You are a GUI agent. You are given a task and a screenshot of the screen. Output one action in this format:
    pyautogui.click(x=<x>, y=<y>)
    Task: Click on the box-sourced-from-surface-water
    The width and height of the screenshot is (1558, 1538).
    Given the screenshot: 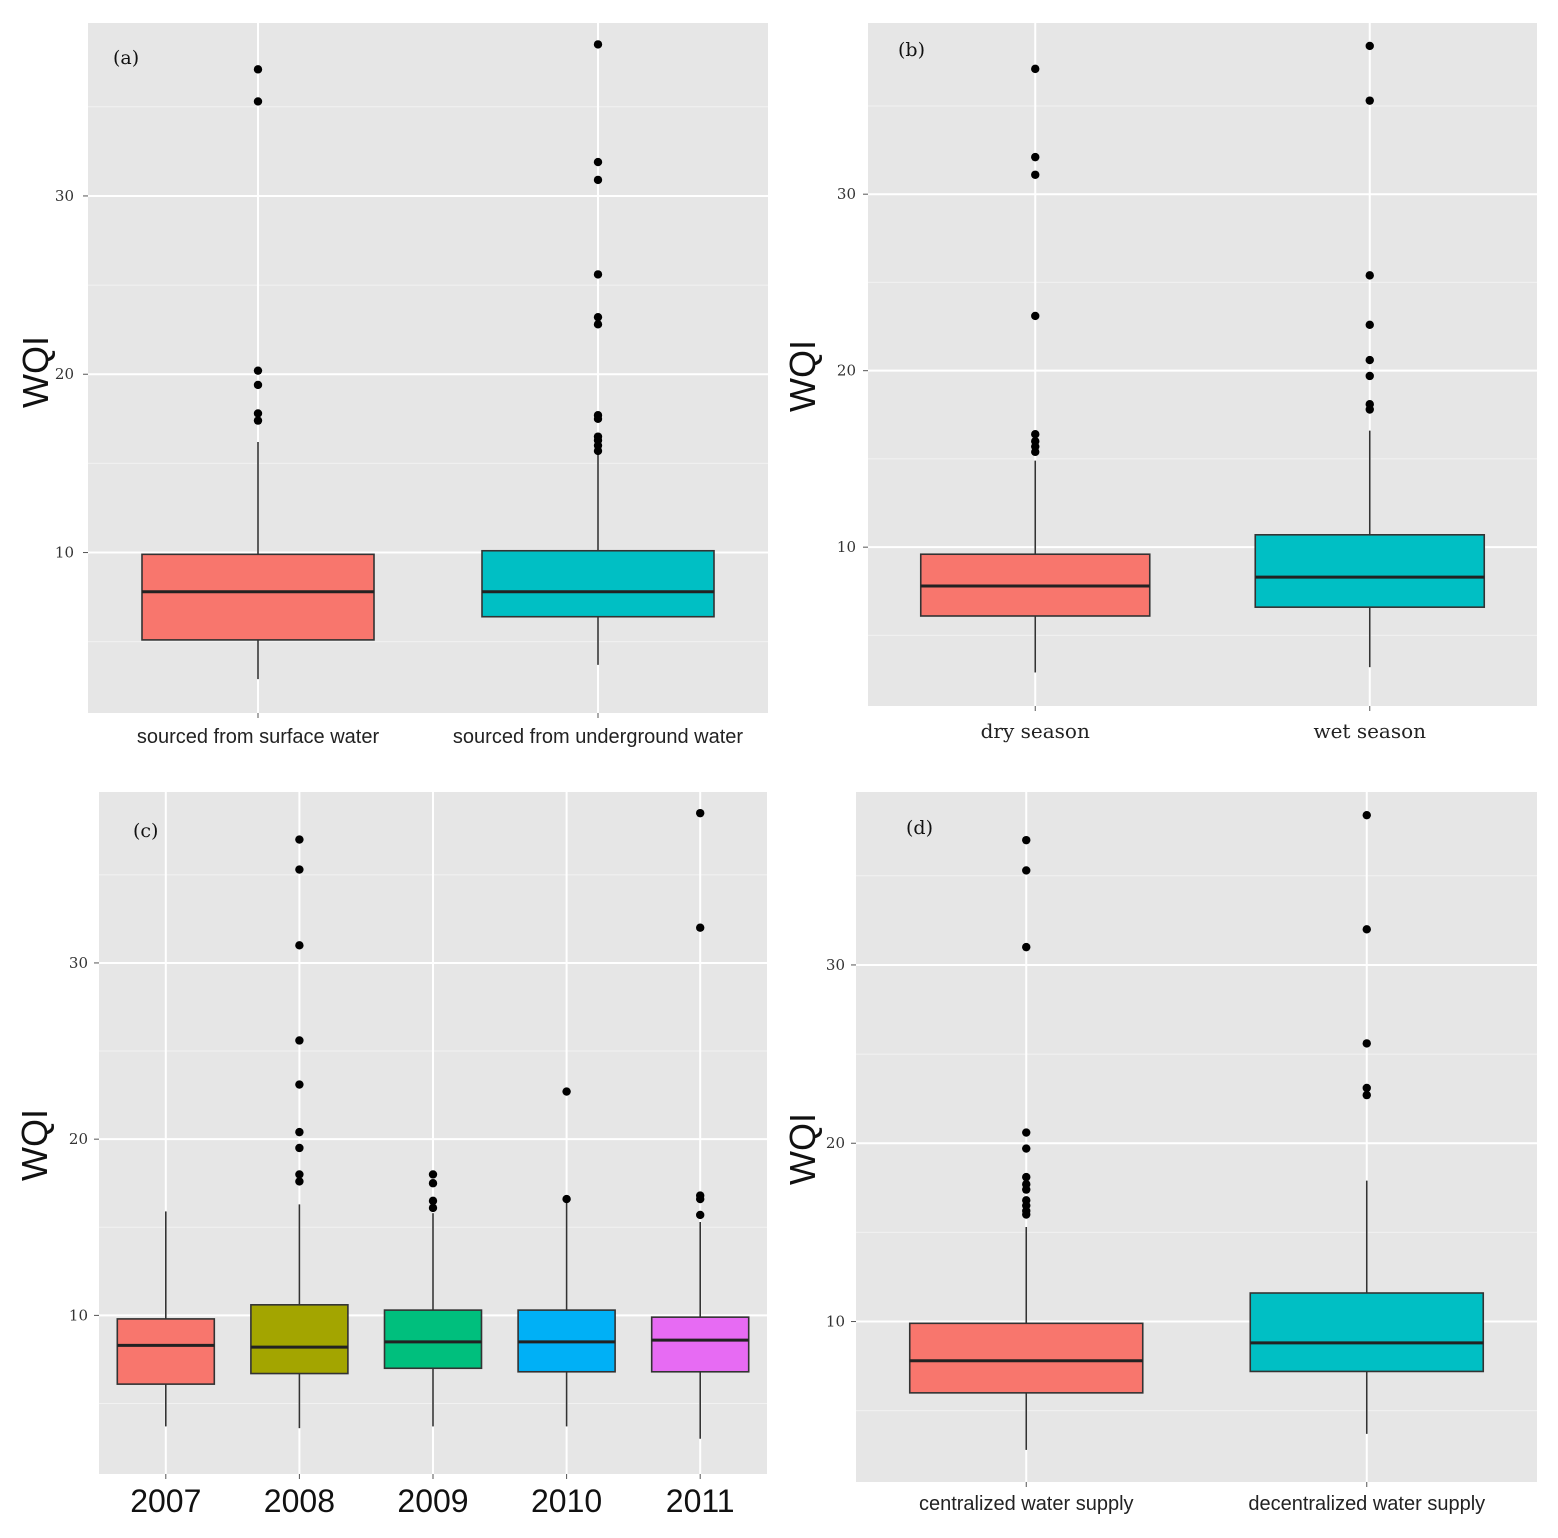 What is the action you would take?
    pyautogui.click(x=258, y=372)
    